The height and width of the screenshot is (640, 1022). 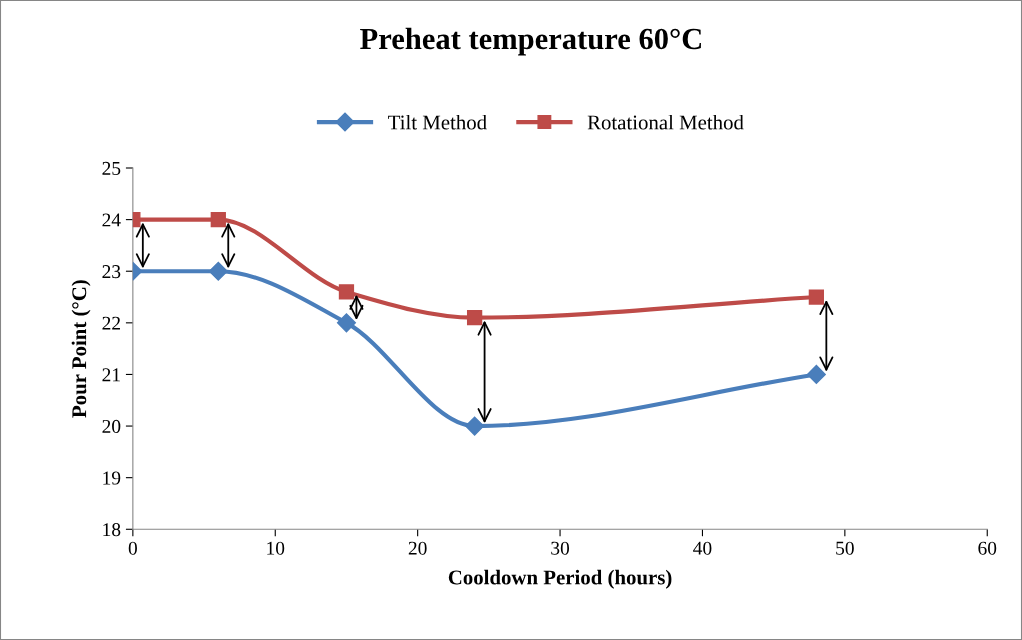 I want to click on y-tick-label: 22, so click(x=111, y=323).